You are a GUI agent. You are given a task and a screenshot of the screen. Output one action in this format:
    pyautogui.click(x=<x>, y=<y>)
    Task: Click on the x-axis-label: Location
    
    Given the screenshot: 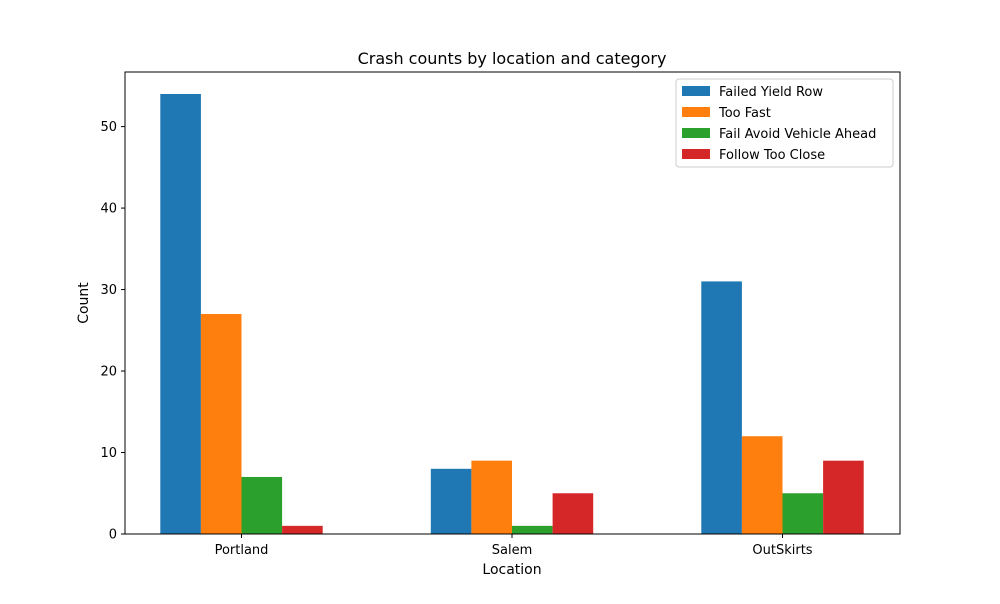 What is the action you would take?
    pyautogui.click(x=511, y=570)
    